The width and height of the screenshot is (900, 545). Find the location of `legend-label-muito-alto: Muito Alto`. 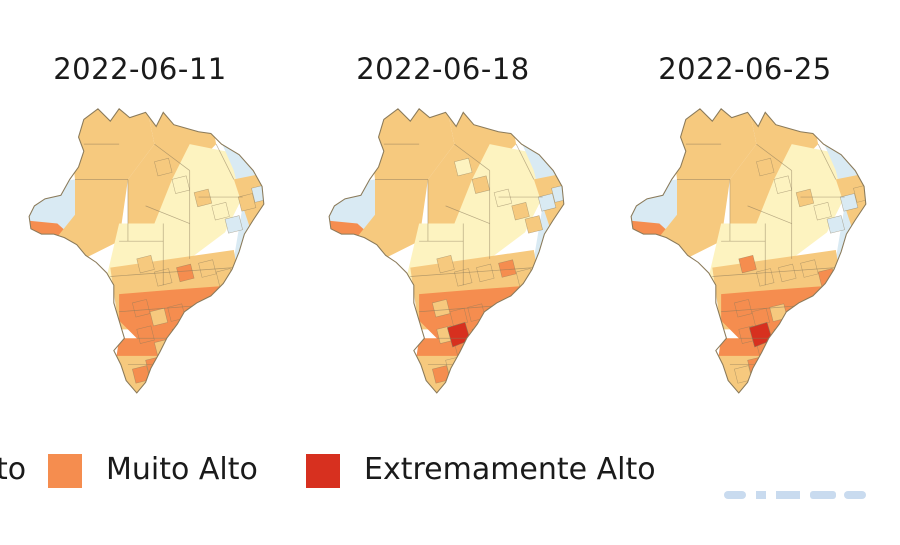

legend-label-muito-alto: Muito Alto is located at coordinates (182, 469).